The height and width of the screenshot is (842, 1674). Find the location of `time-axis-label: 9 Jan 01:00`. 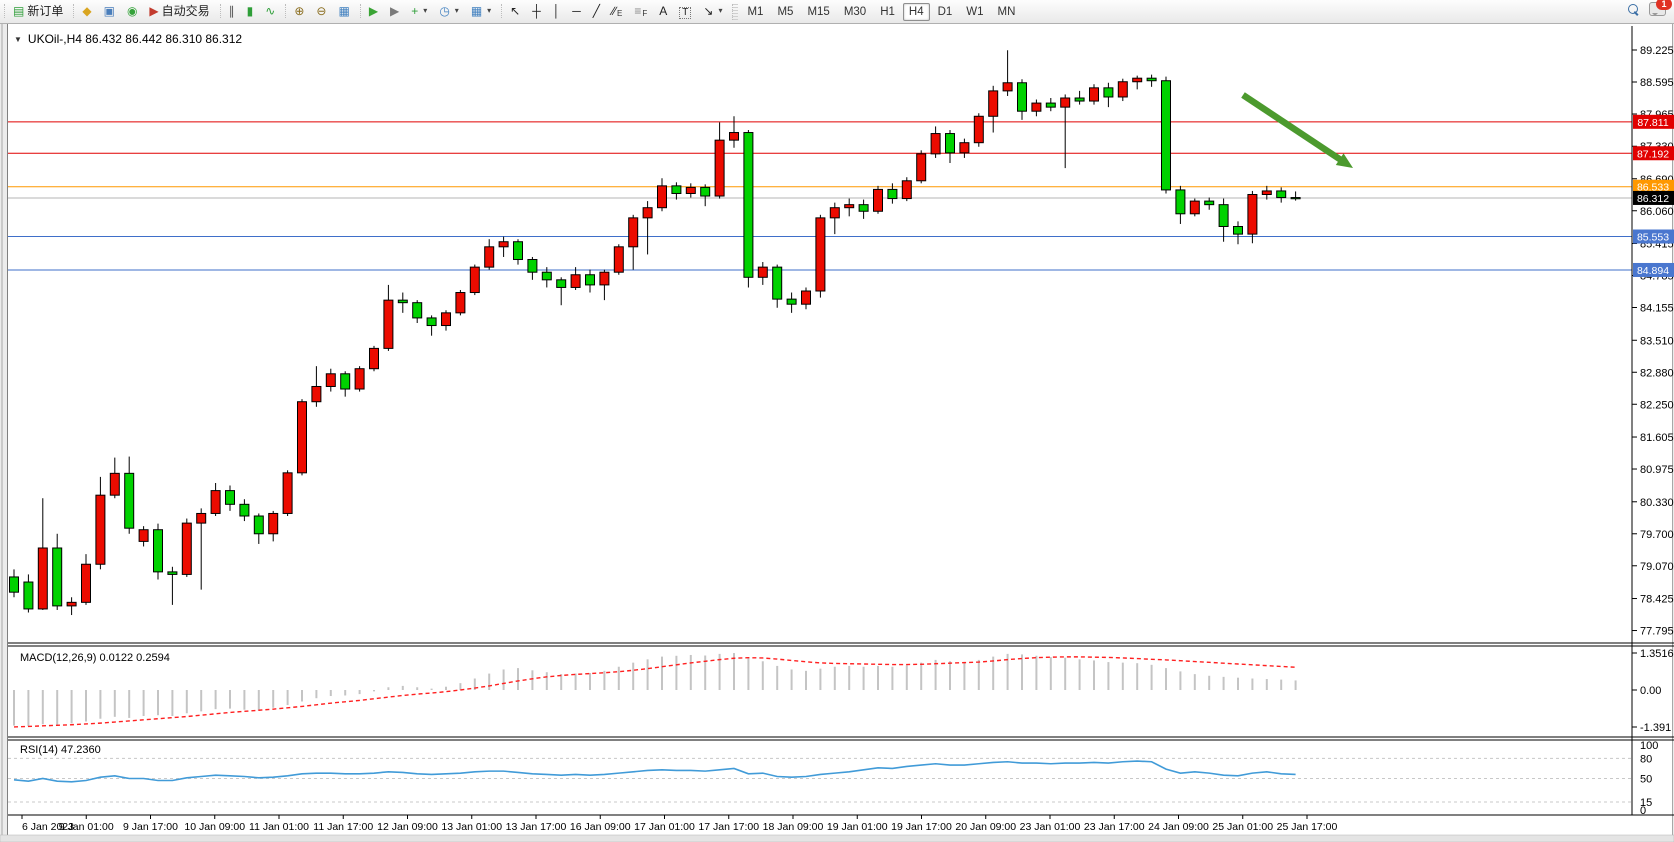

time-axis-label: 9 Jan 01:00 is located at coordinates (86, 827).